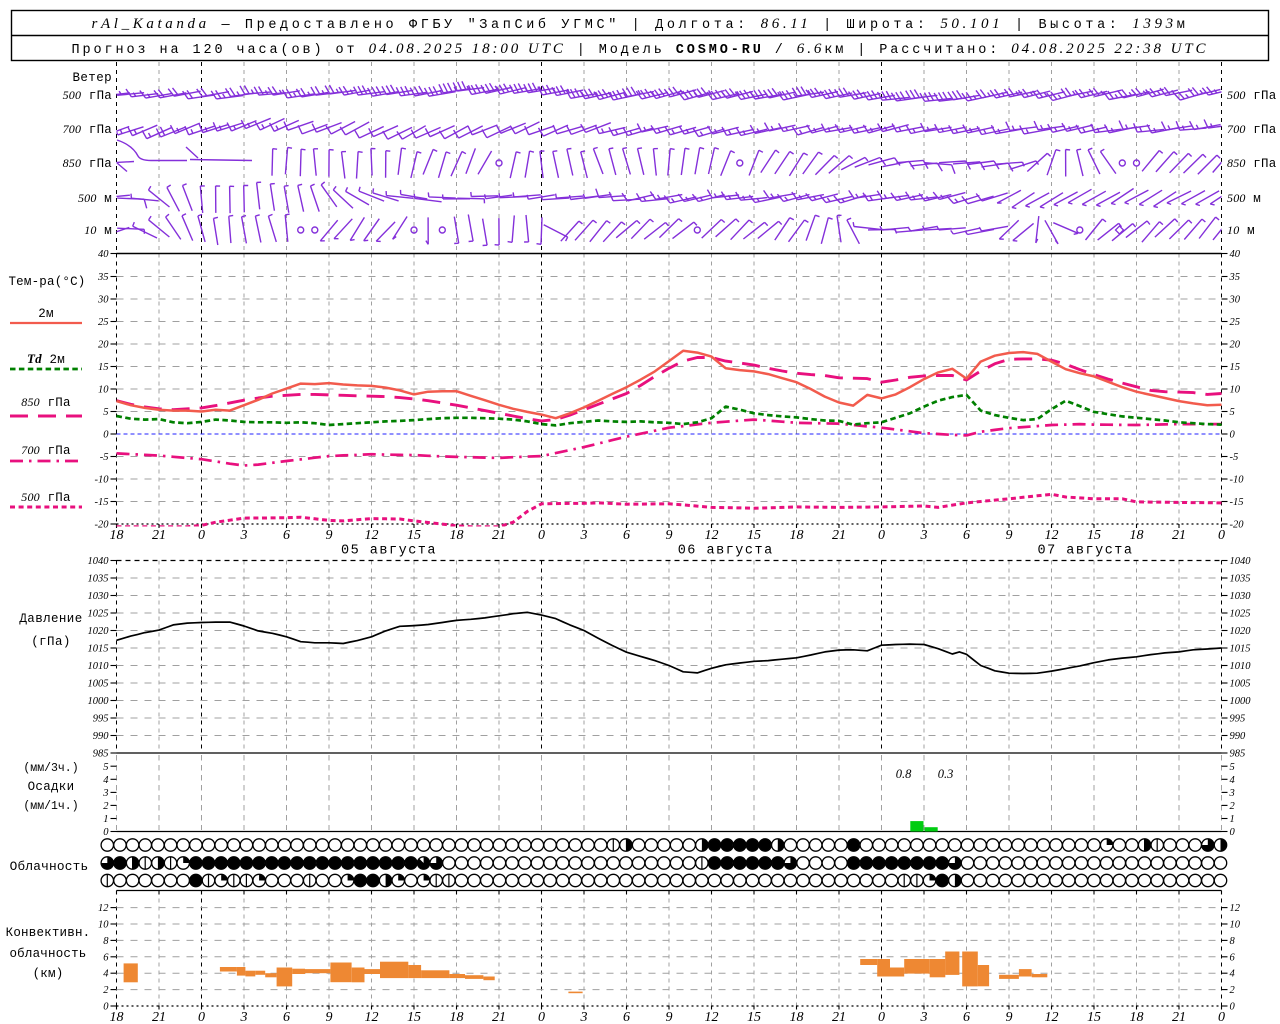 The image size is (1280, 1024). Describe the element at coordinates (50, 806) in the screenshot. I see `svg-text: (мм/1ч.)` at that location.